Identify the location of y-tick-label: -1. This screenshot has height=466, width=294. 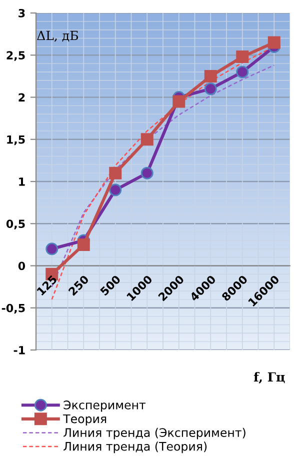
(19, 350).